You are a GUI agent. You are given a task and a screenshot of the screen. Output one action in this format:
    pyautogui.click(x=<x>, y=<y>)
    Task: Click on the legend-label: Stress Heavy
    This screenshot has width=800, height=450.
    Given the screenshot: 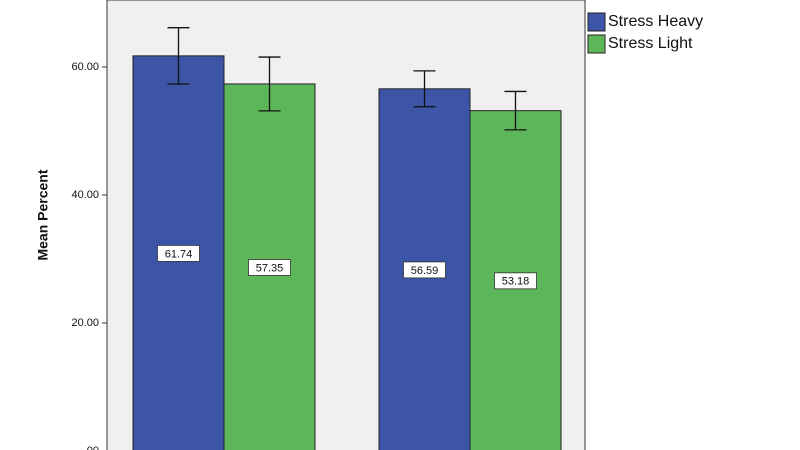 What is the action you would take?
    pyautogui.click(x=655, y=21)
    